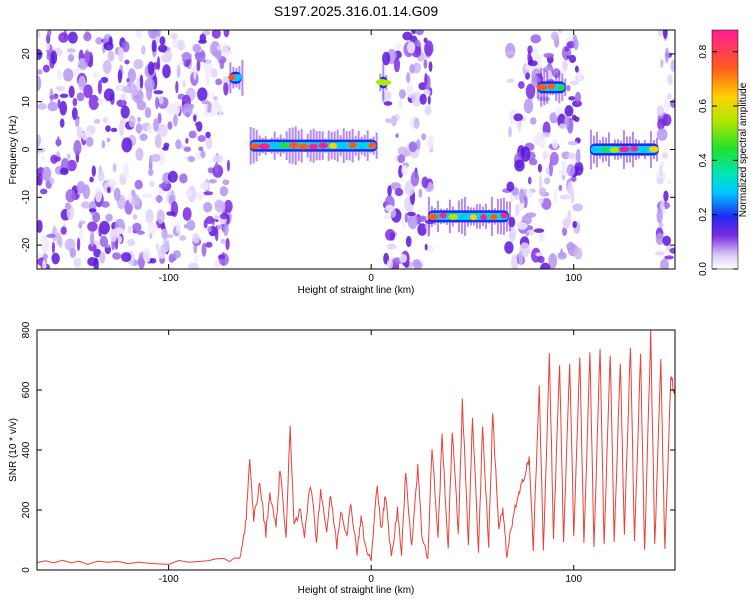 The image size is (750, 600). Describe the element at coordinates (371, 579) in the screenshot. I see `snr-xtick-label: 0` at that location.